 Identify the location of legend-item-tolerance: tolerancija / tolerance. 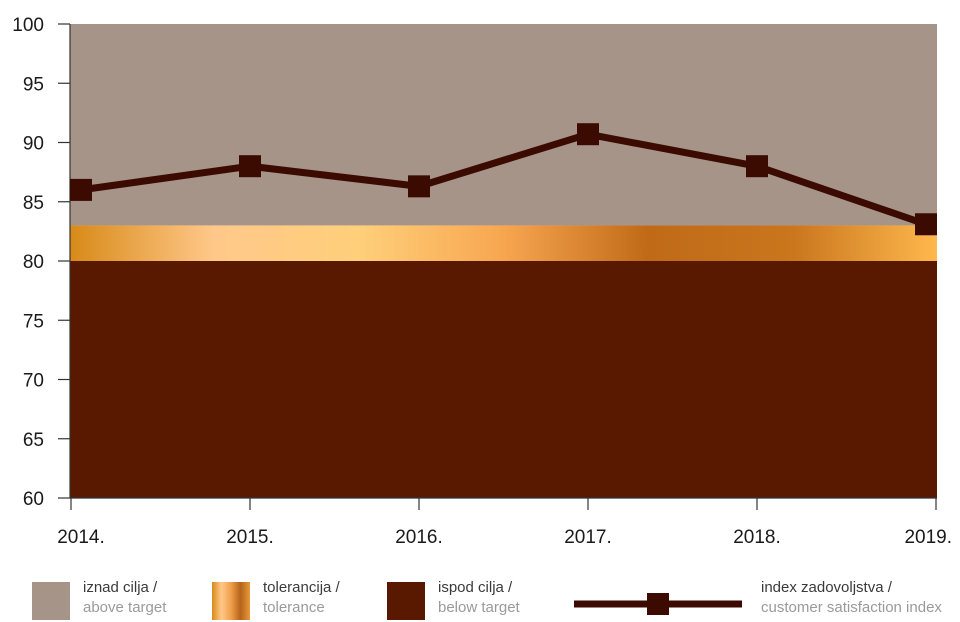
(297, 600).